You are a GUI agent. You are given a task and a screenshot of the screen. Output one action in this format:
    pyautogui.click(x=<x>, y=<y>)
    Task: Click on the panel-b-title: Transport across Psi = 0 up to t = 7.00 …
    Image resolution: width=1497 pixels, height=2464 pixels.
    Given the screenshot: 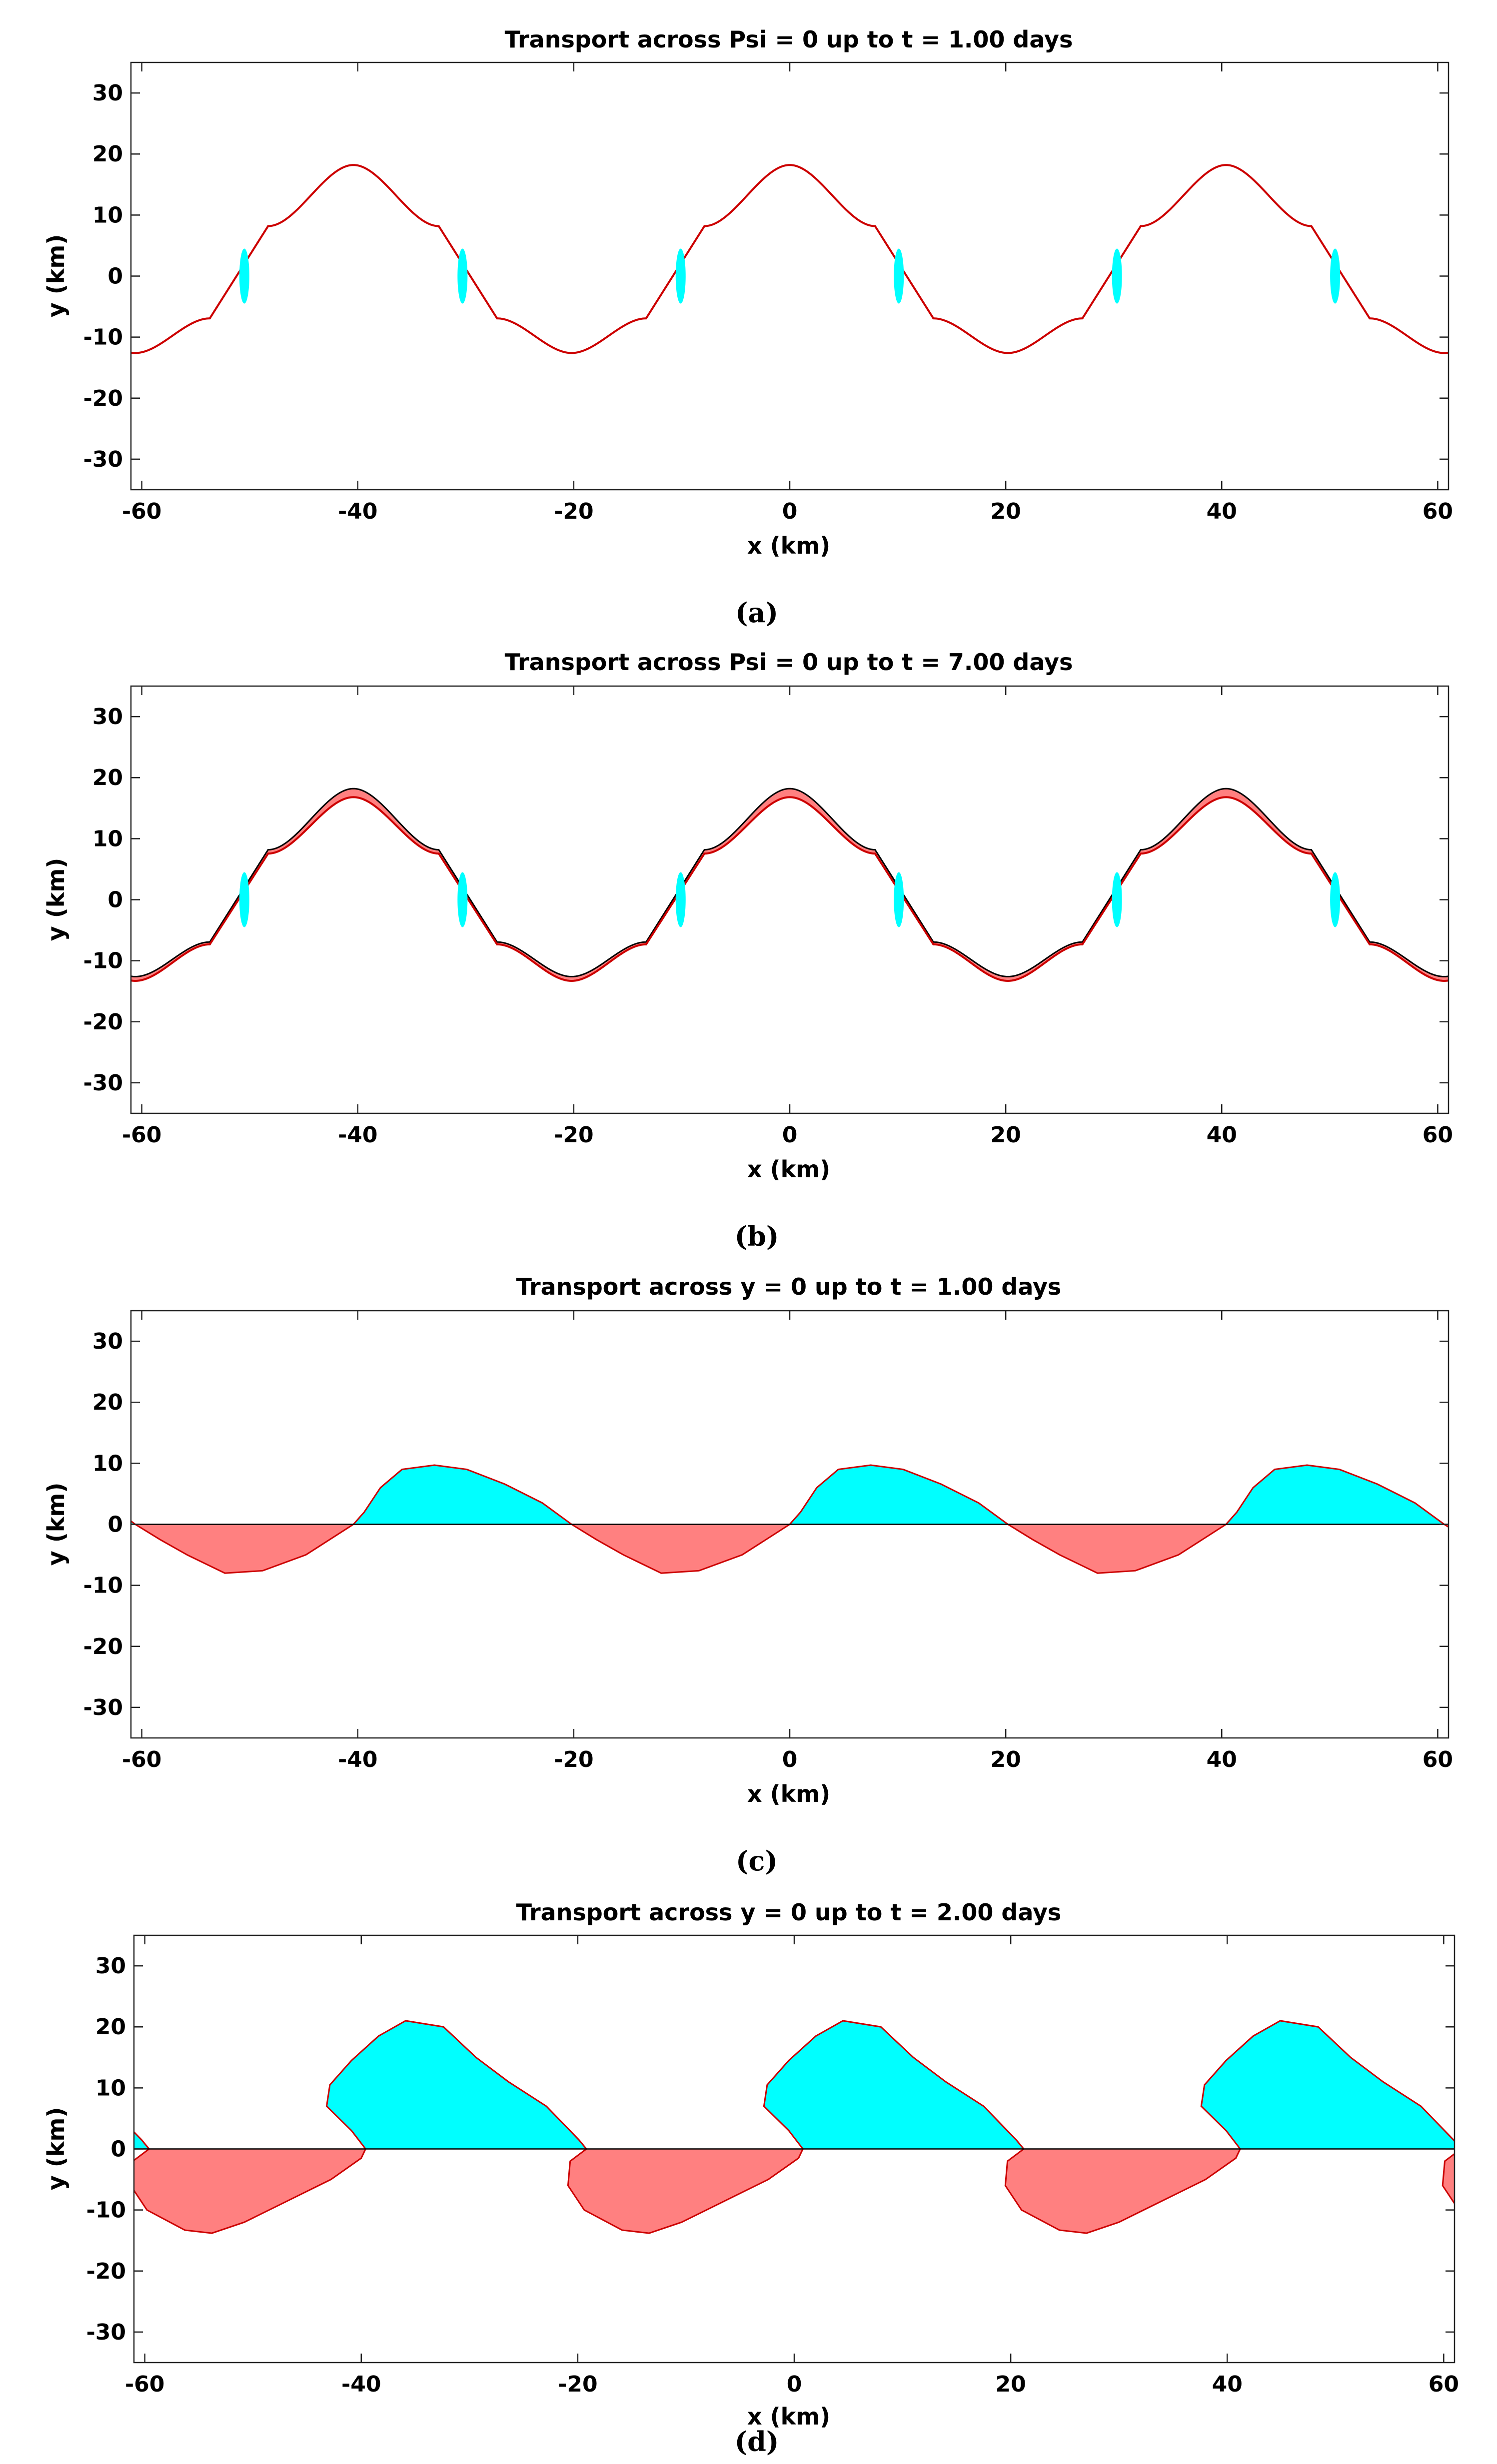 What is the action you would take?
    pyautogui.click(x=789, y=662)
    